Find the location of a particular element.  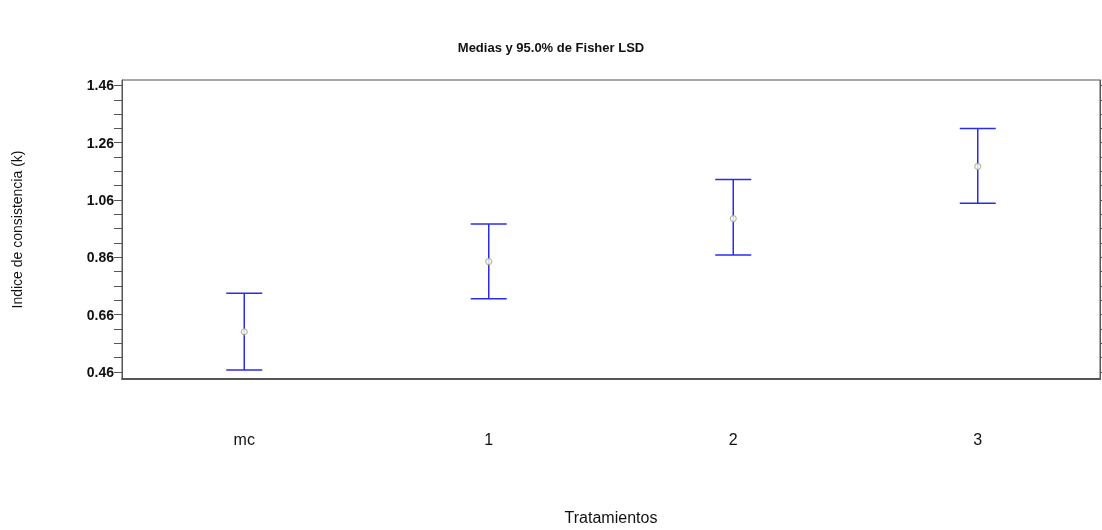

x-tick-label: mc is located at coordinates (244, 439).